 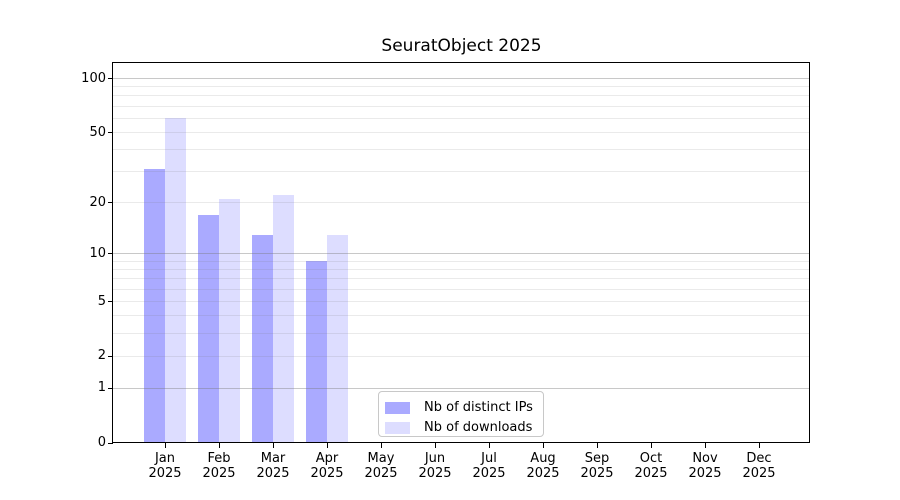 I want to click on bar-distinct-ips-Apr, so click(x=316, y=352).